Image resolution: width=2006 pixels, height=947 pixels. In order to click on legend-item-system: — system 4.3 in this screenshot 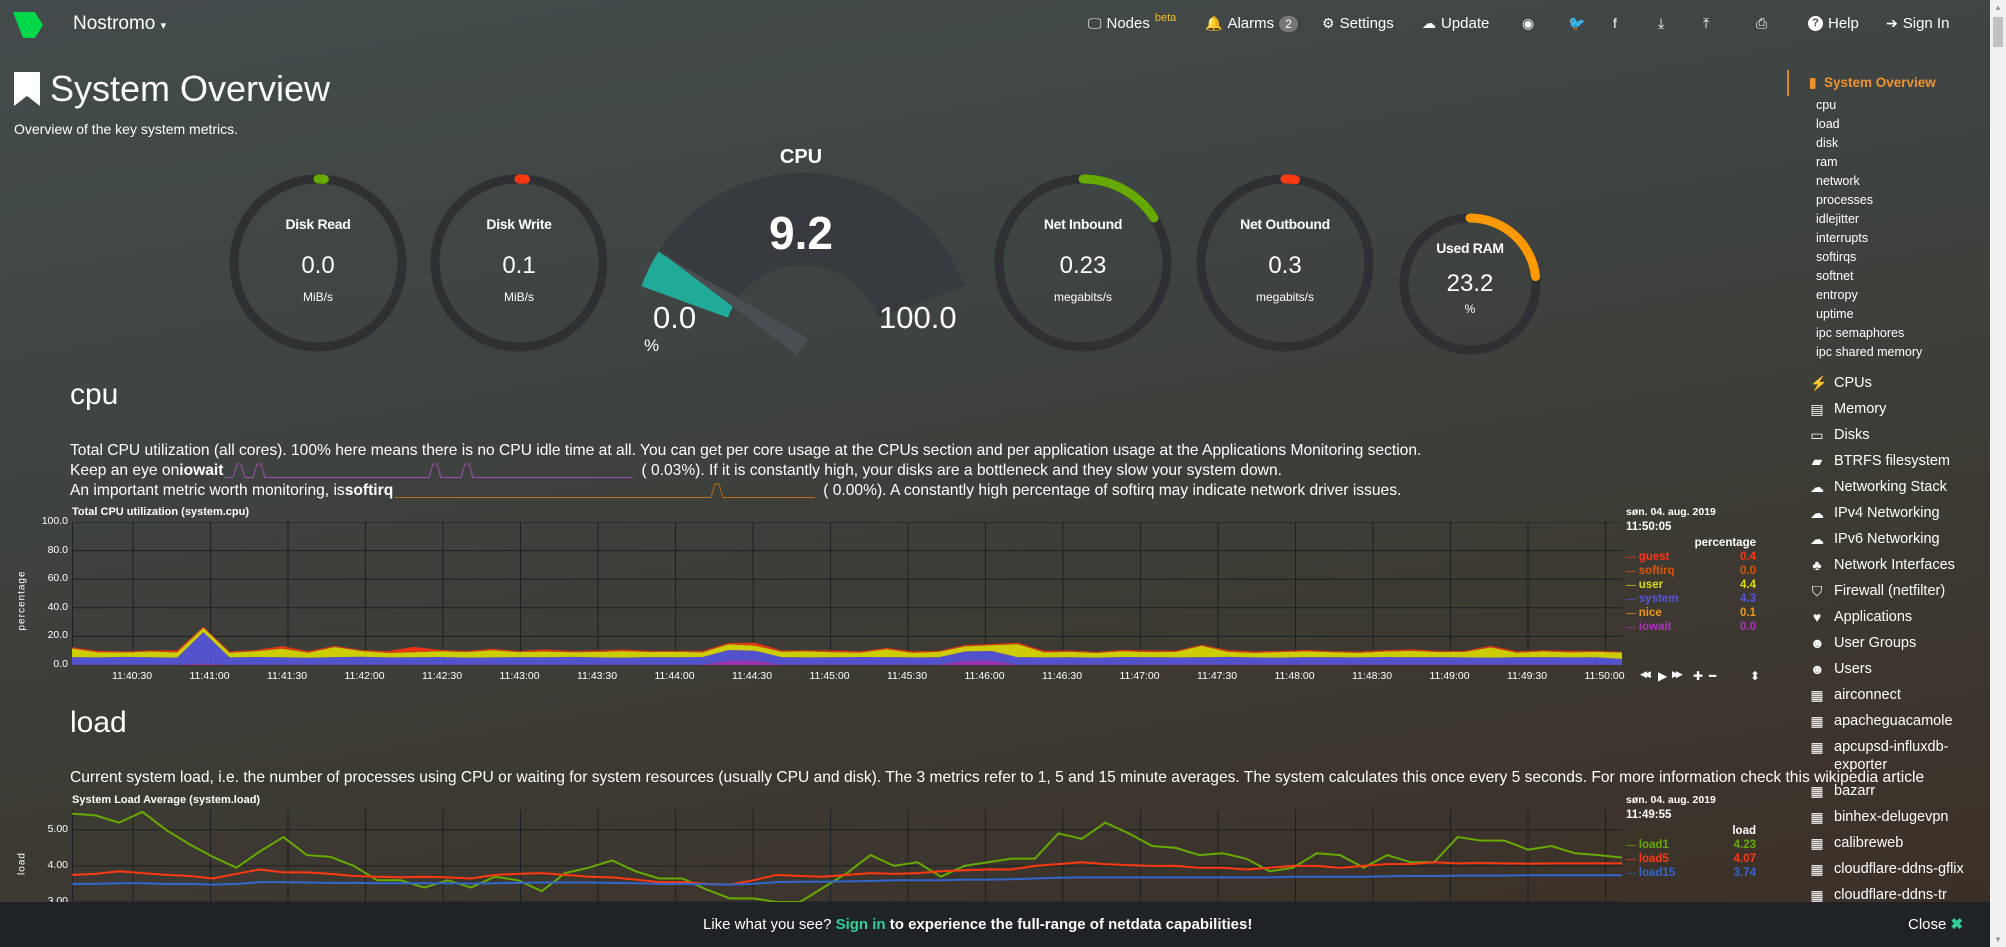, I will do `click(1691, 599)`.